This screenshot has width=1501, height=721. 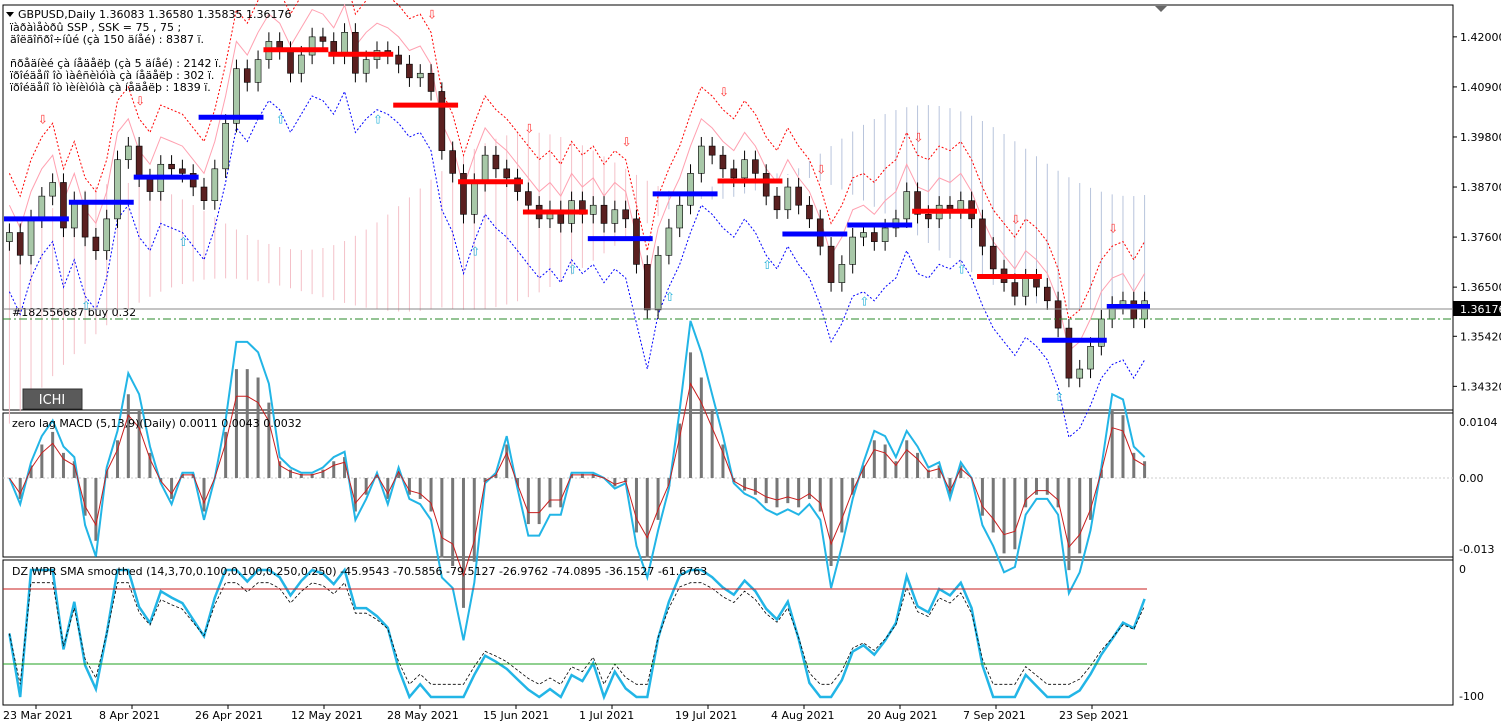 I want to click on info-line-5: ïðîéäåíî îò ìàêñèìóìà çà íåäåëþ : 302 ï., so click(x=111, y=75).